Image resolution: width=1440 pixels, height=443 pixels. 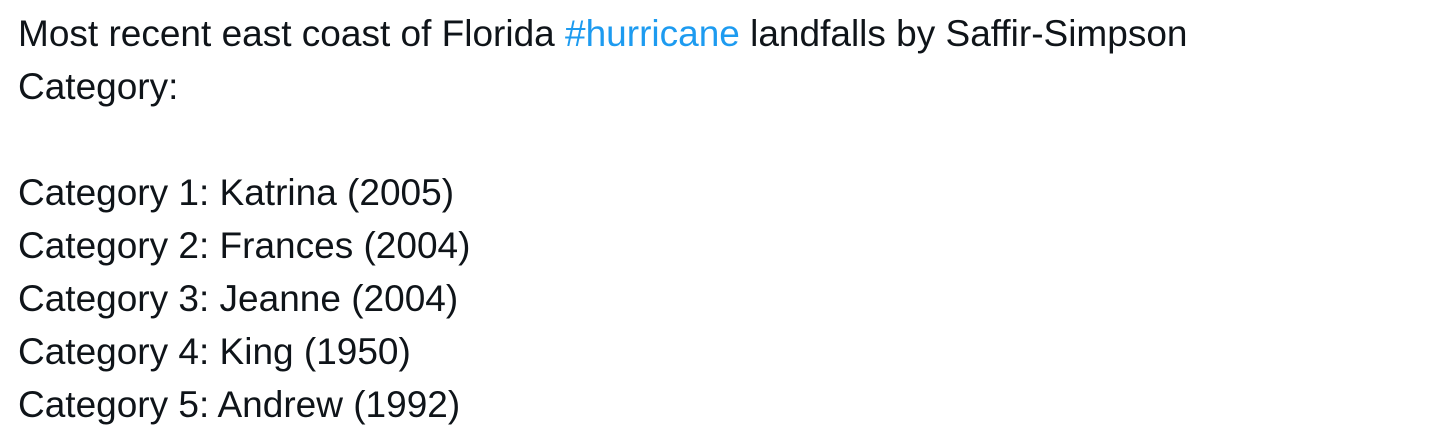 What do you see at coordinates (652, 33) in the screenshot?
I see `hashtag-link-hurricane: #hurricane` at bounding box center [652, 33].